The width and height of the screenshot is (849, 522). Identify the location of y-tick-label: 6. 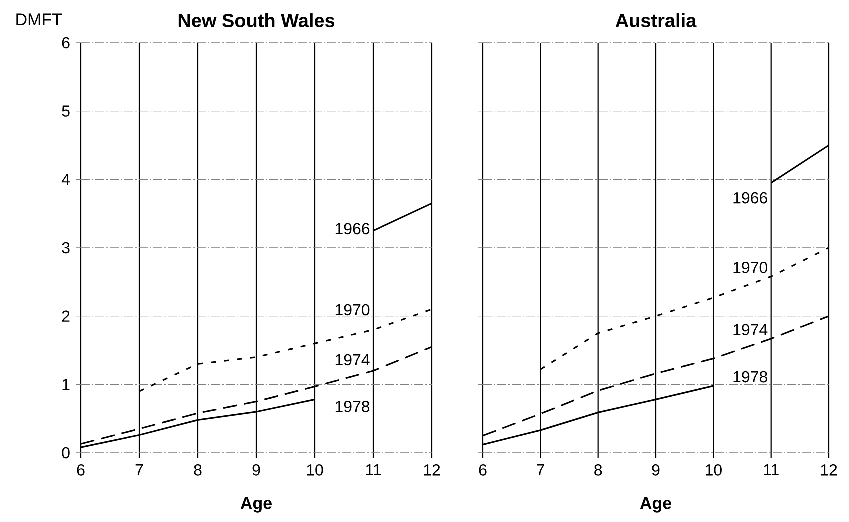
(66, 43).